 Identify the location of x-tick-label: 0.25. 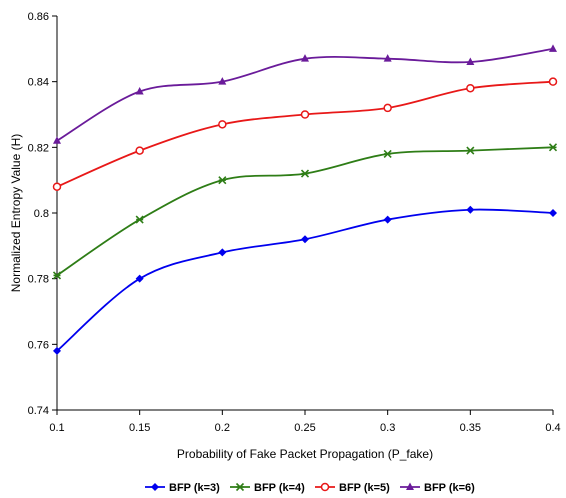
(304, 428).